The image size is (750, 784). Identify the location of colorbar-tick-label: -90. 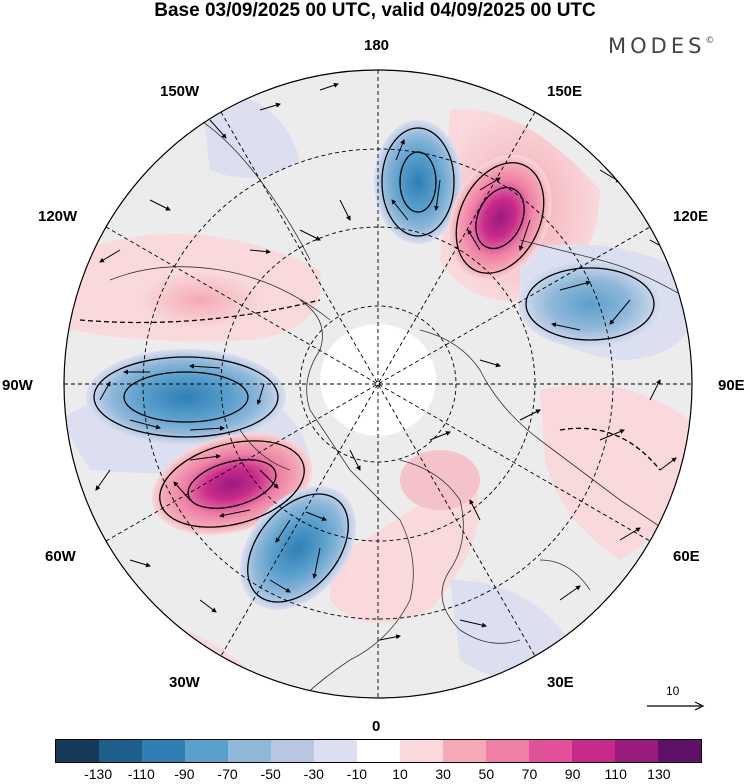
(184, 774).